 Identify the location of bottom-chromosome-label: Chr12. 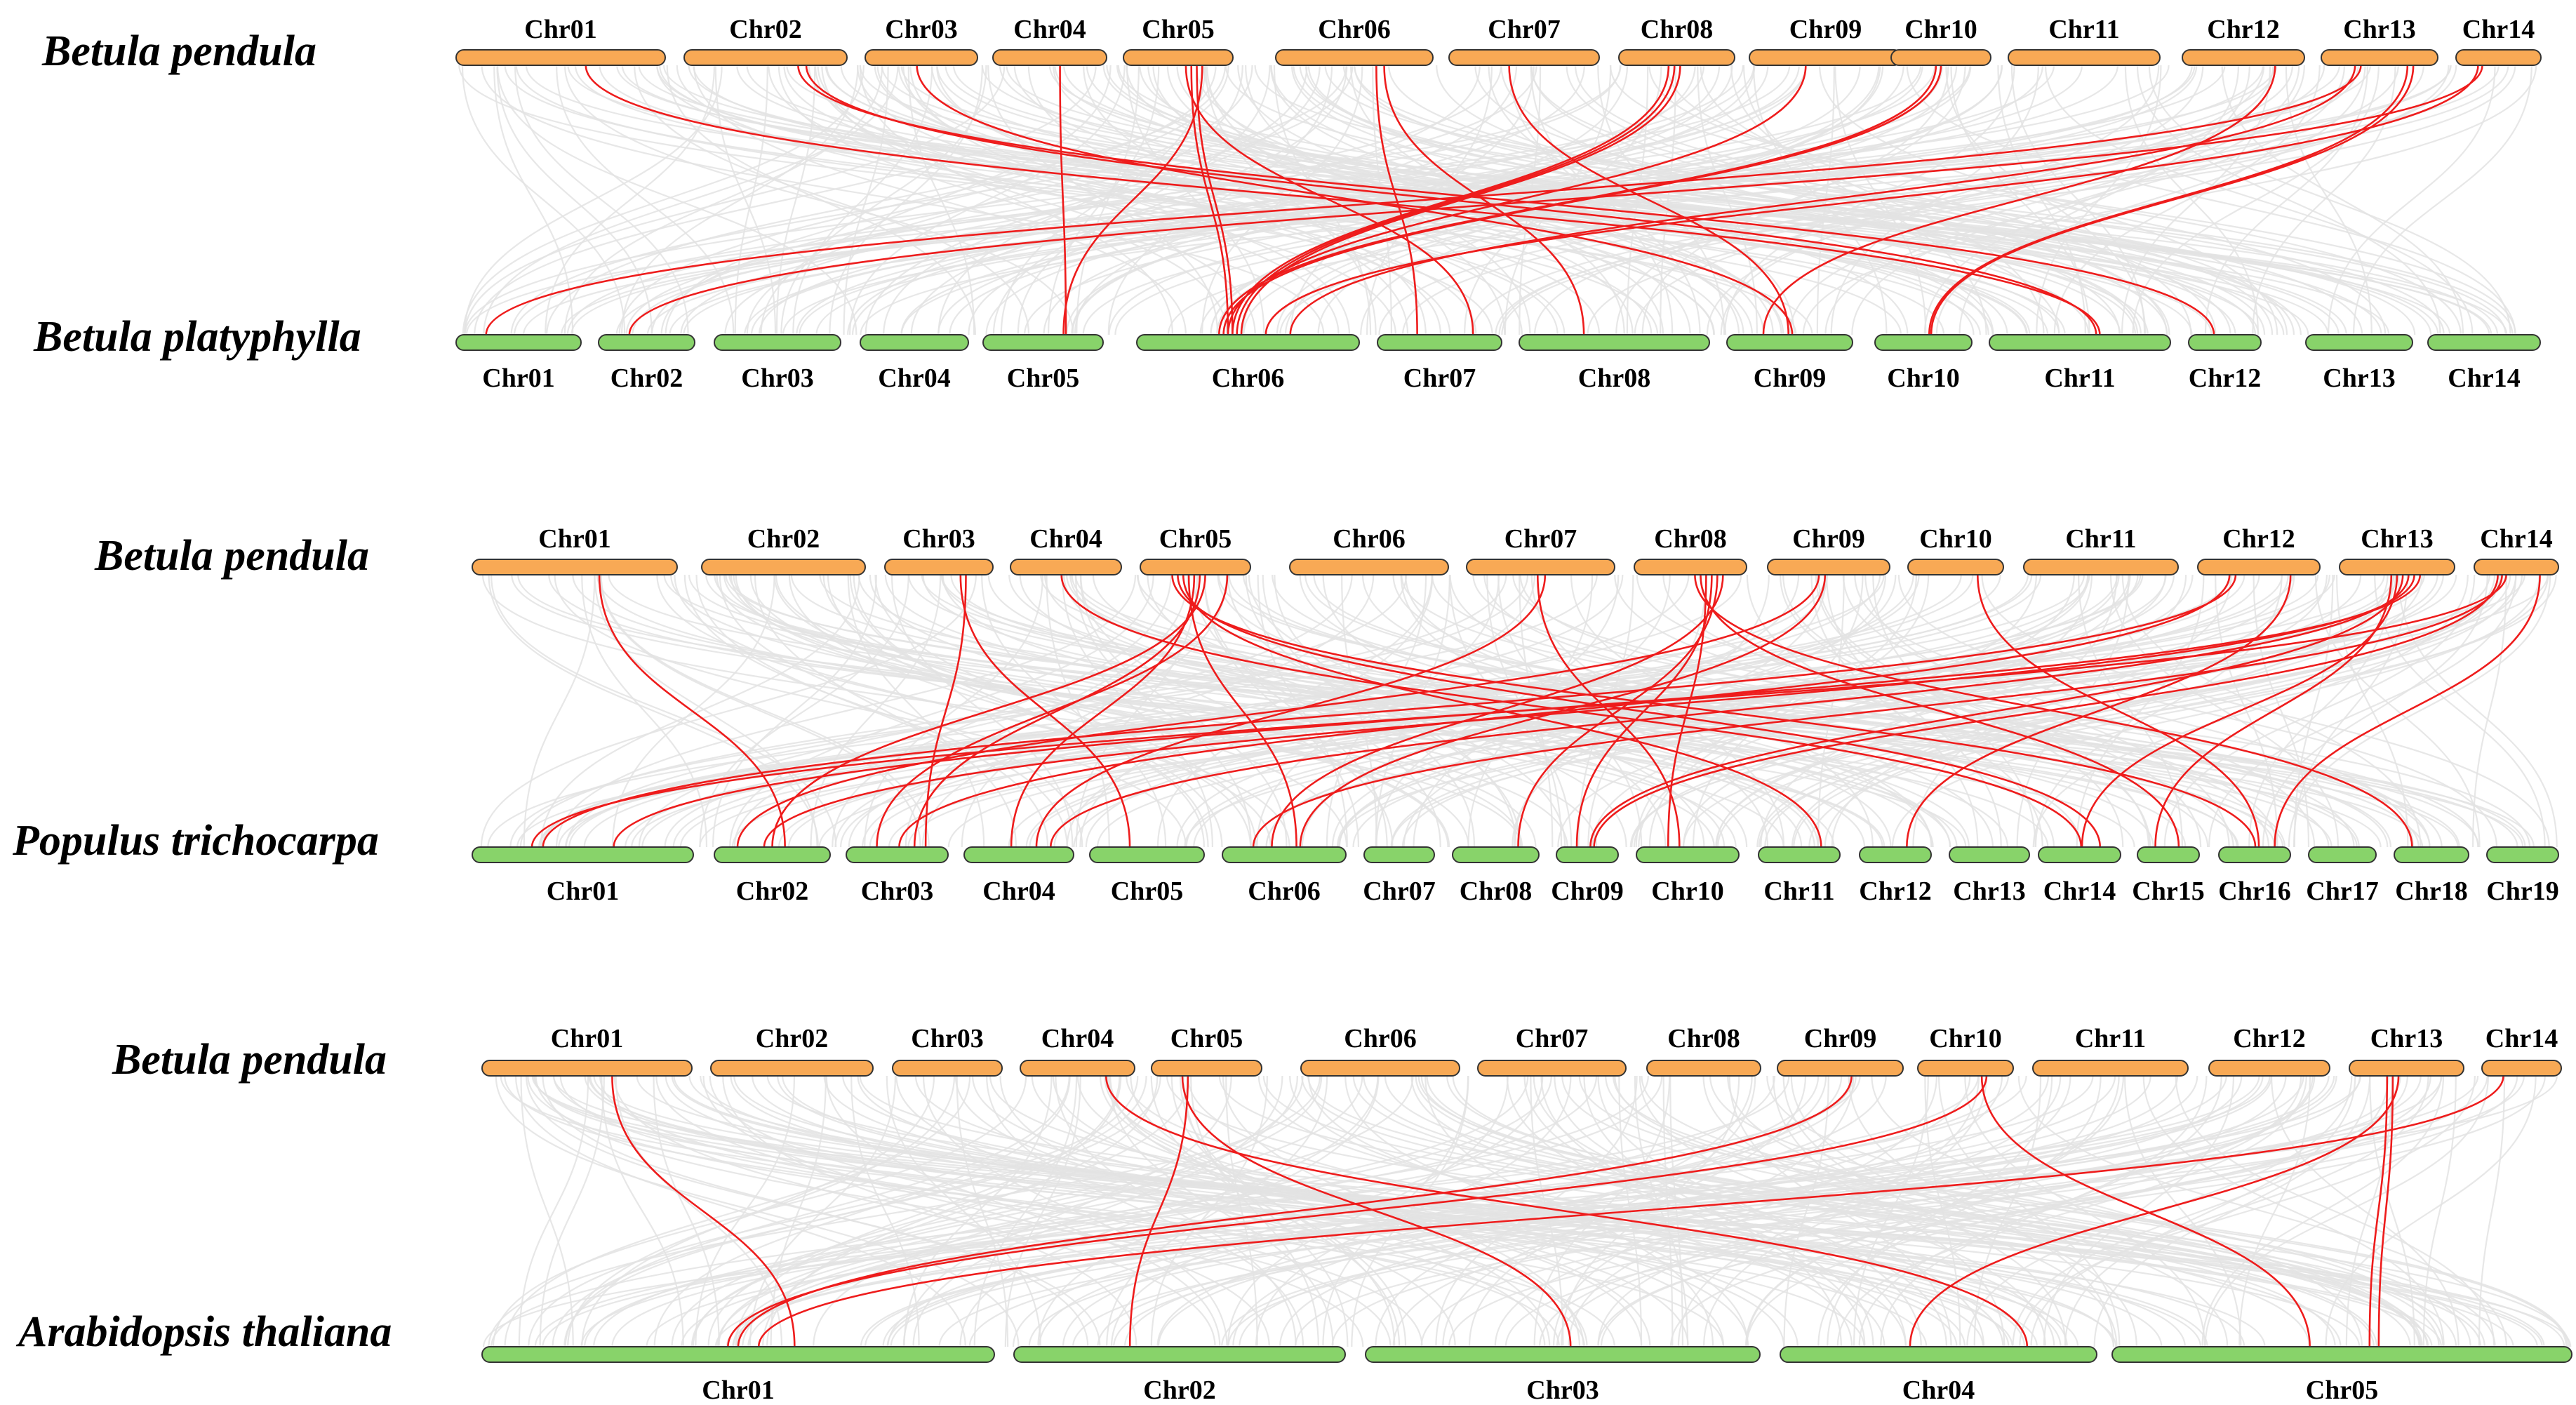
(2225, 378).